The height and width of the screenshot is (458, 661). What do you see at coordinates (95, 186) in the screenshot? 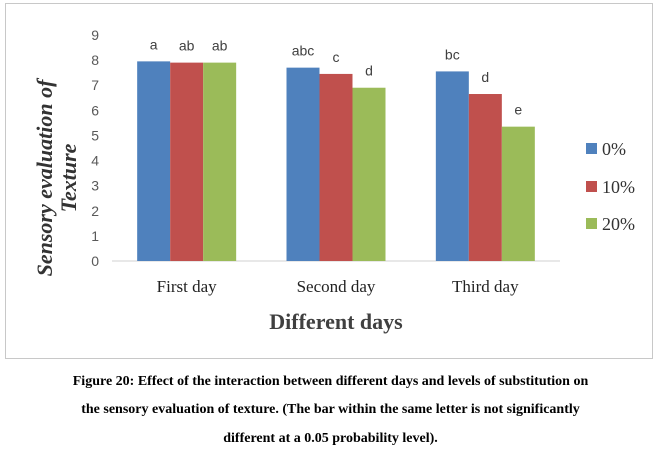
I see `y-tick-label: 3` at bounding box center [95, 186].